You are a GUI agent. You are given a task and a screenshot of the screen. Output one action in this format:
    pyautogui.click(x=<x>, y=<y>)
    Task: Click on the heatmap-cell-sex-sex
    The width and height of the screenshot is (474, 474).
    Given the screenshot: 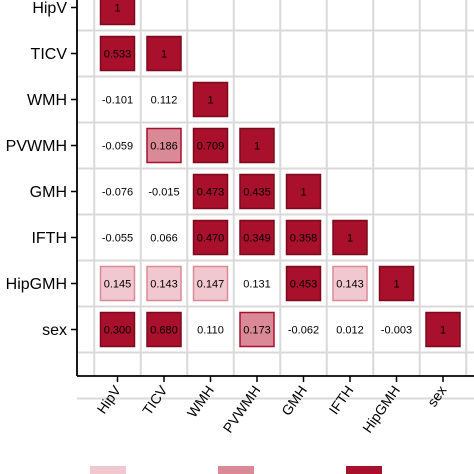 What is the action you would take?
    pyautogui.click(x=443, y=329)
    